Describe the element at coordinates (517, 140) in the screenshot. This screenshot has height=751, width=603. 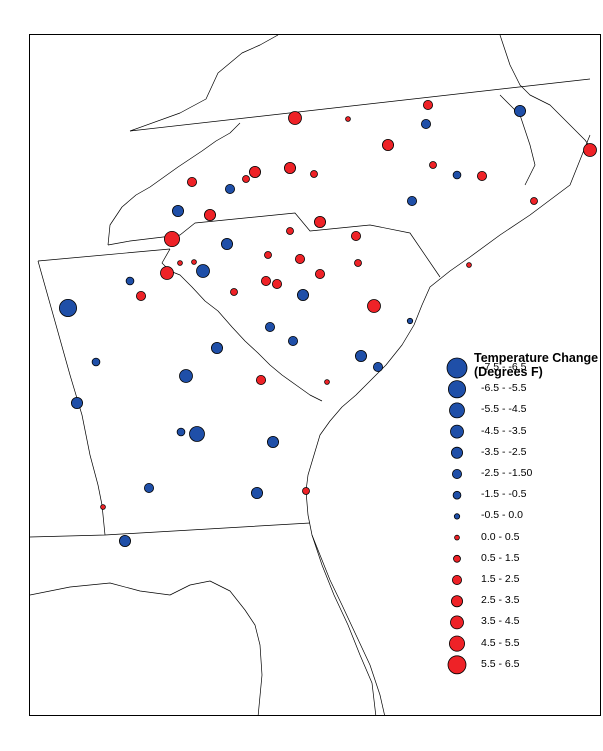
I see `pamlico-sound-shore` at that location.